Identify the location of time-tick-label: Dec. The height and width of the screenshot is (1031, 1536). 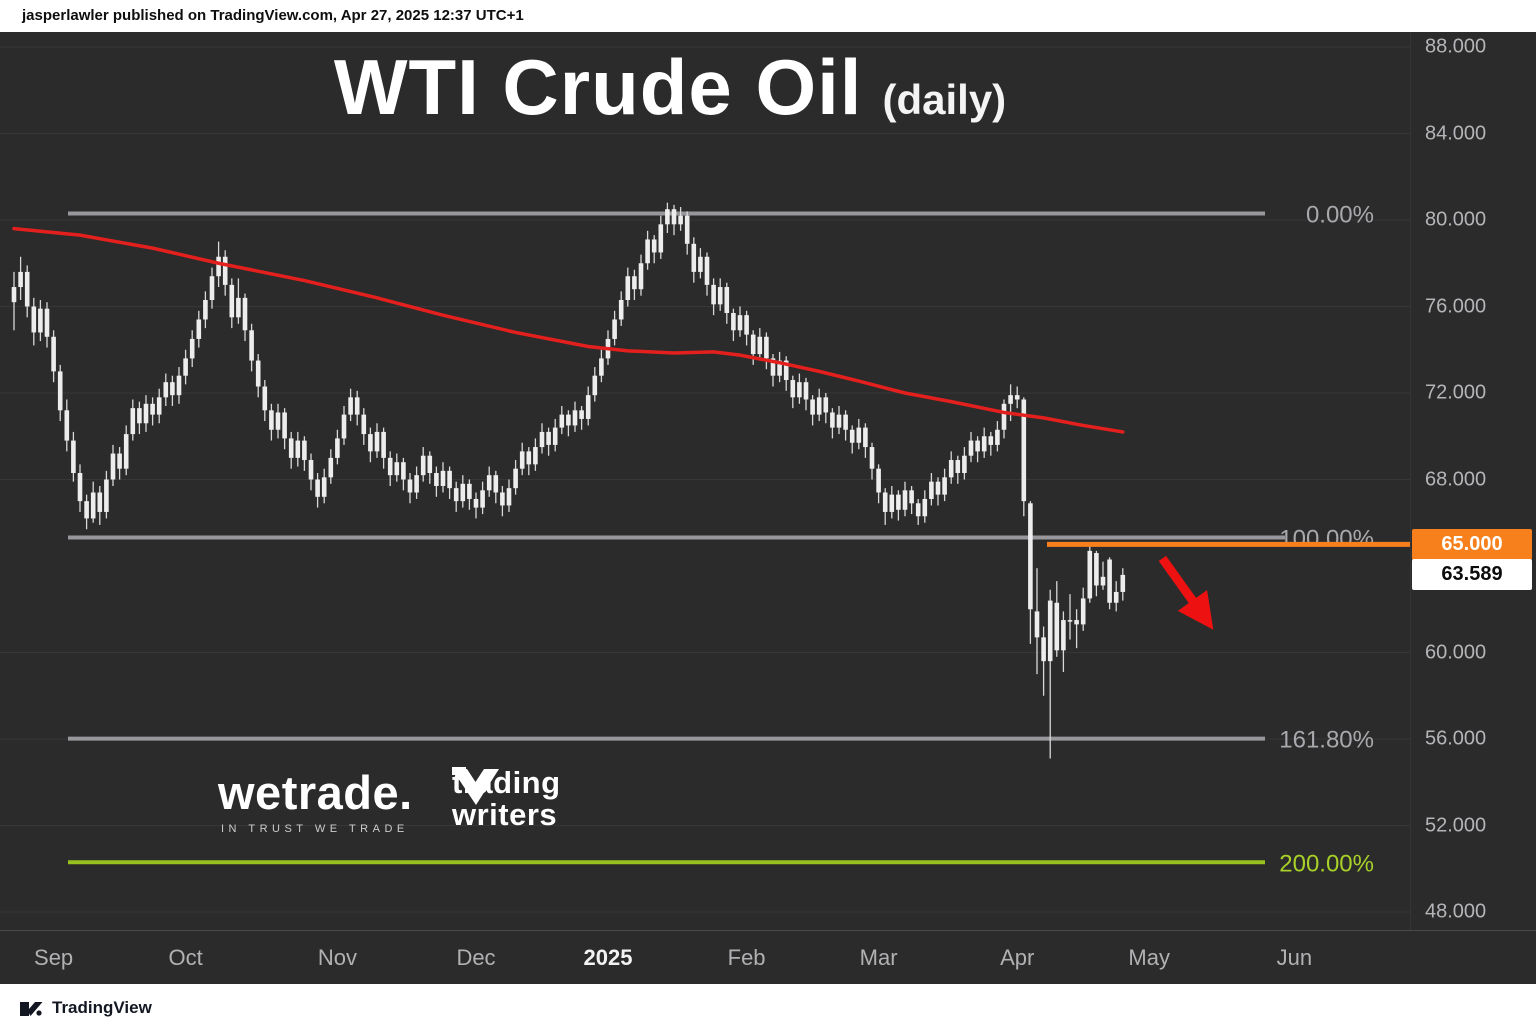
(476, 957).